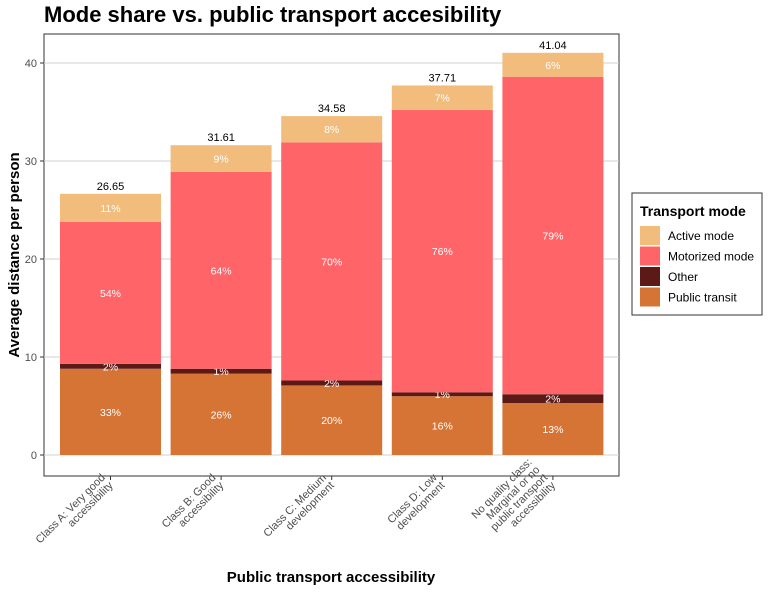 This screenshot has height=594, width=769. I want to click on segment-percent-label: 26%, so click(221, 415).